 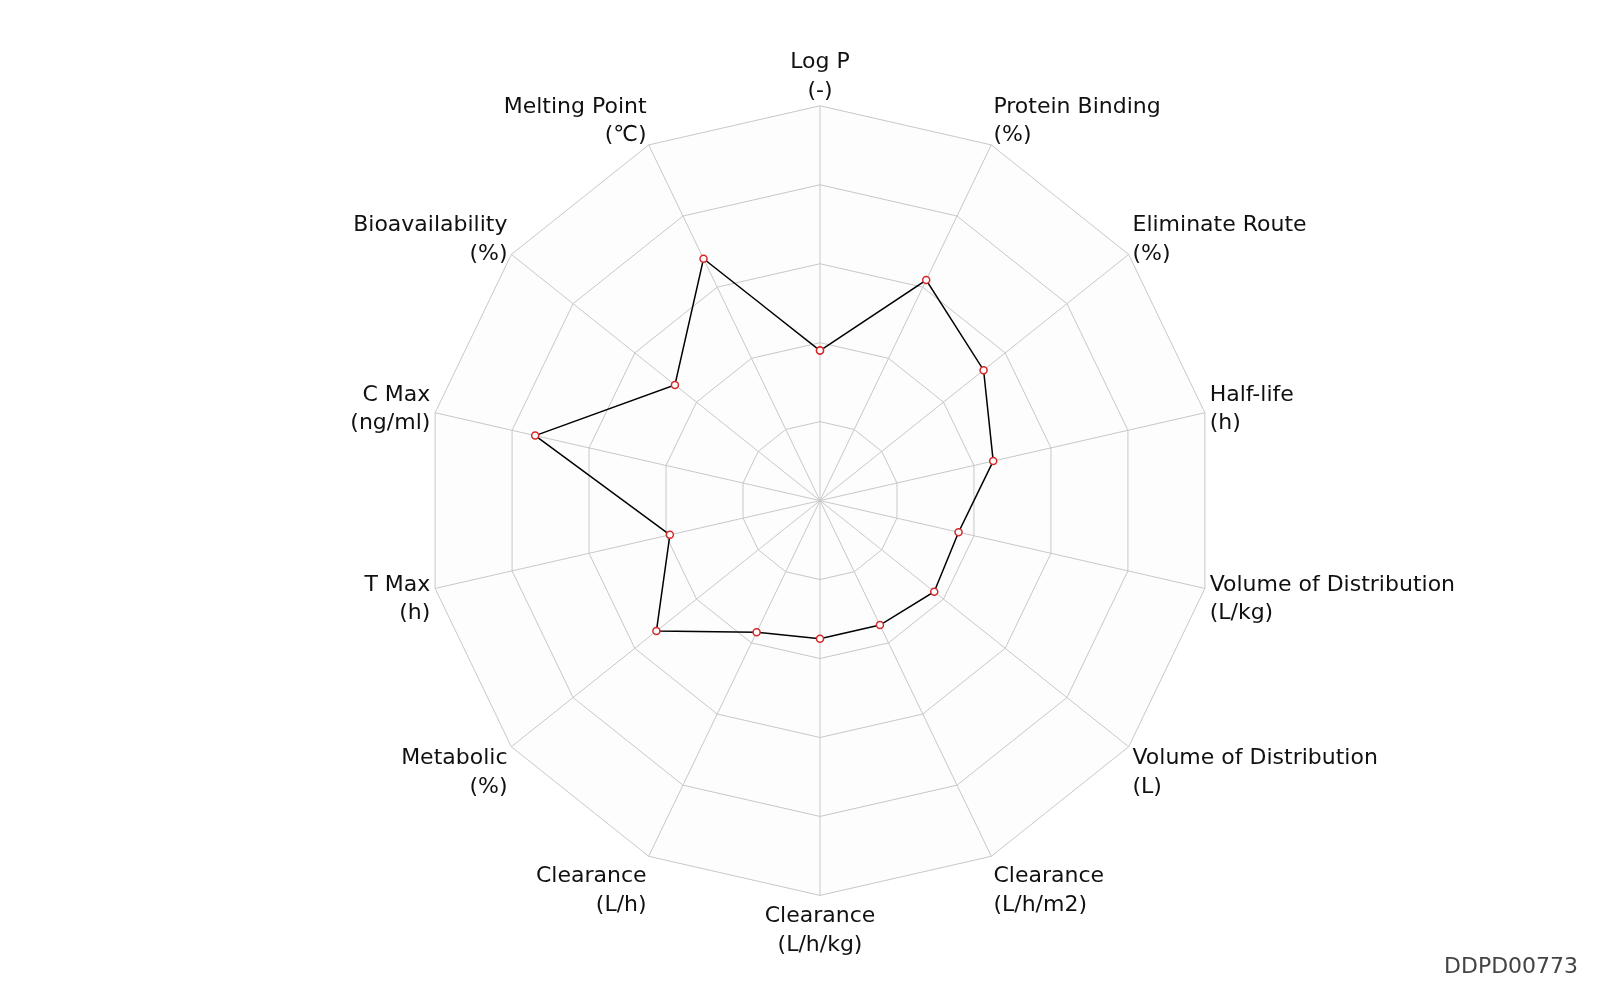 I want to click on spoke-label: T Max (h), so click(x=397, y=597).